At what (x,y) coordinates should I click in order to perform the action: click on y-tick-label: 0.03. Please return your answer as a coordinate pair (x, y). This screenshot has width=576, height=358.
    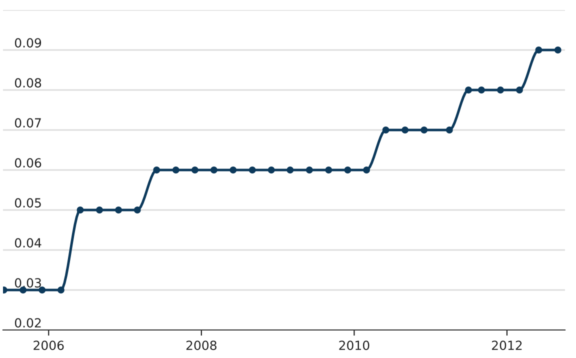
    Looking at the image, I should click on (27, 283).